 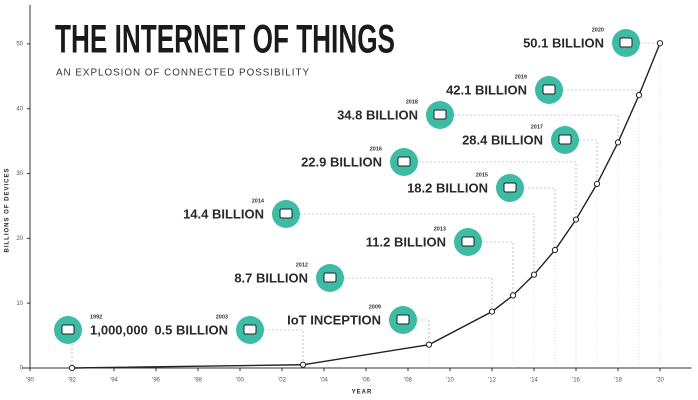 What do you see at coordinates (618, 381) in the screenshot?
I see `x-tick-label: '18` at bounding box center [618, 381].